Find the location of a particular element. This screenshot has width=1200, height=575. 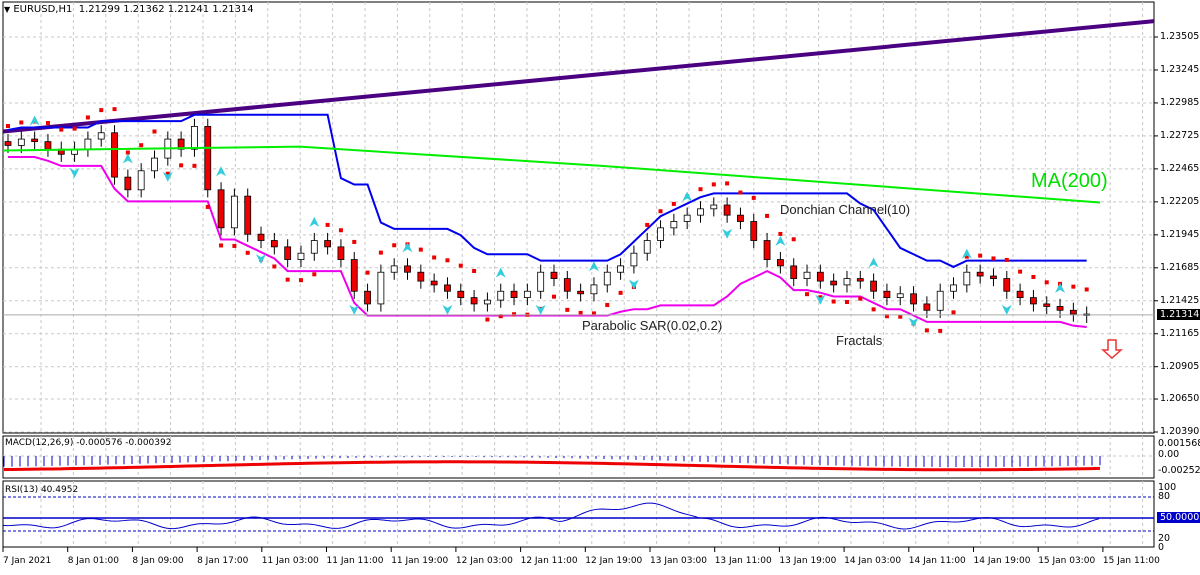

time-axis-label: 11 Jan 11:00 is located at coordinates (355, 561).